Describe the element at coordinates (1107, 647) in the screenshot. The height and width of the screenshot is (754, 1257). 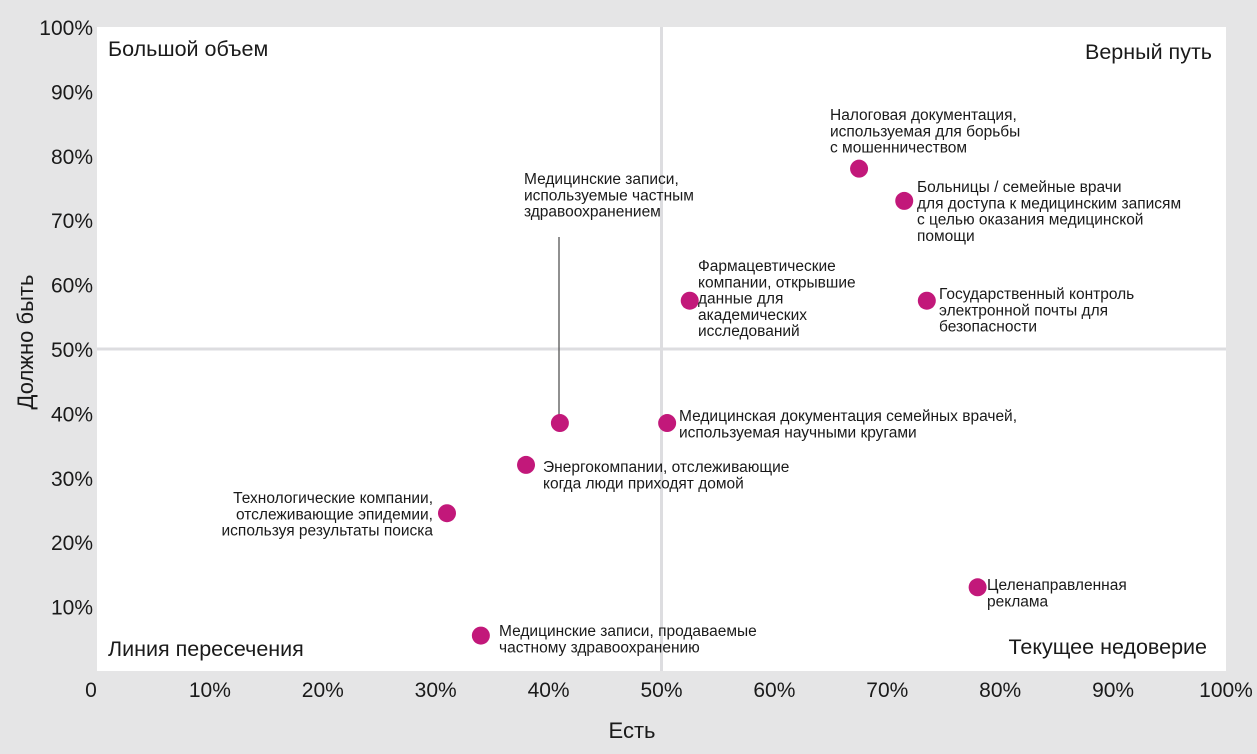
I see `quadrant-label-bottom-right: Текущее недоверие` at that location.